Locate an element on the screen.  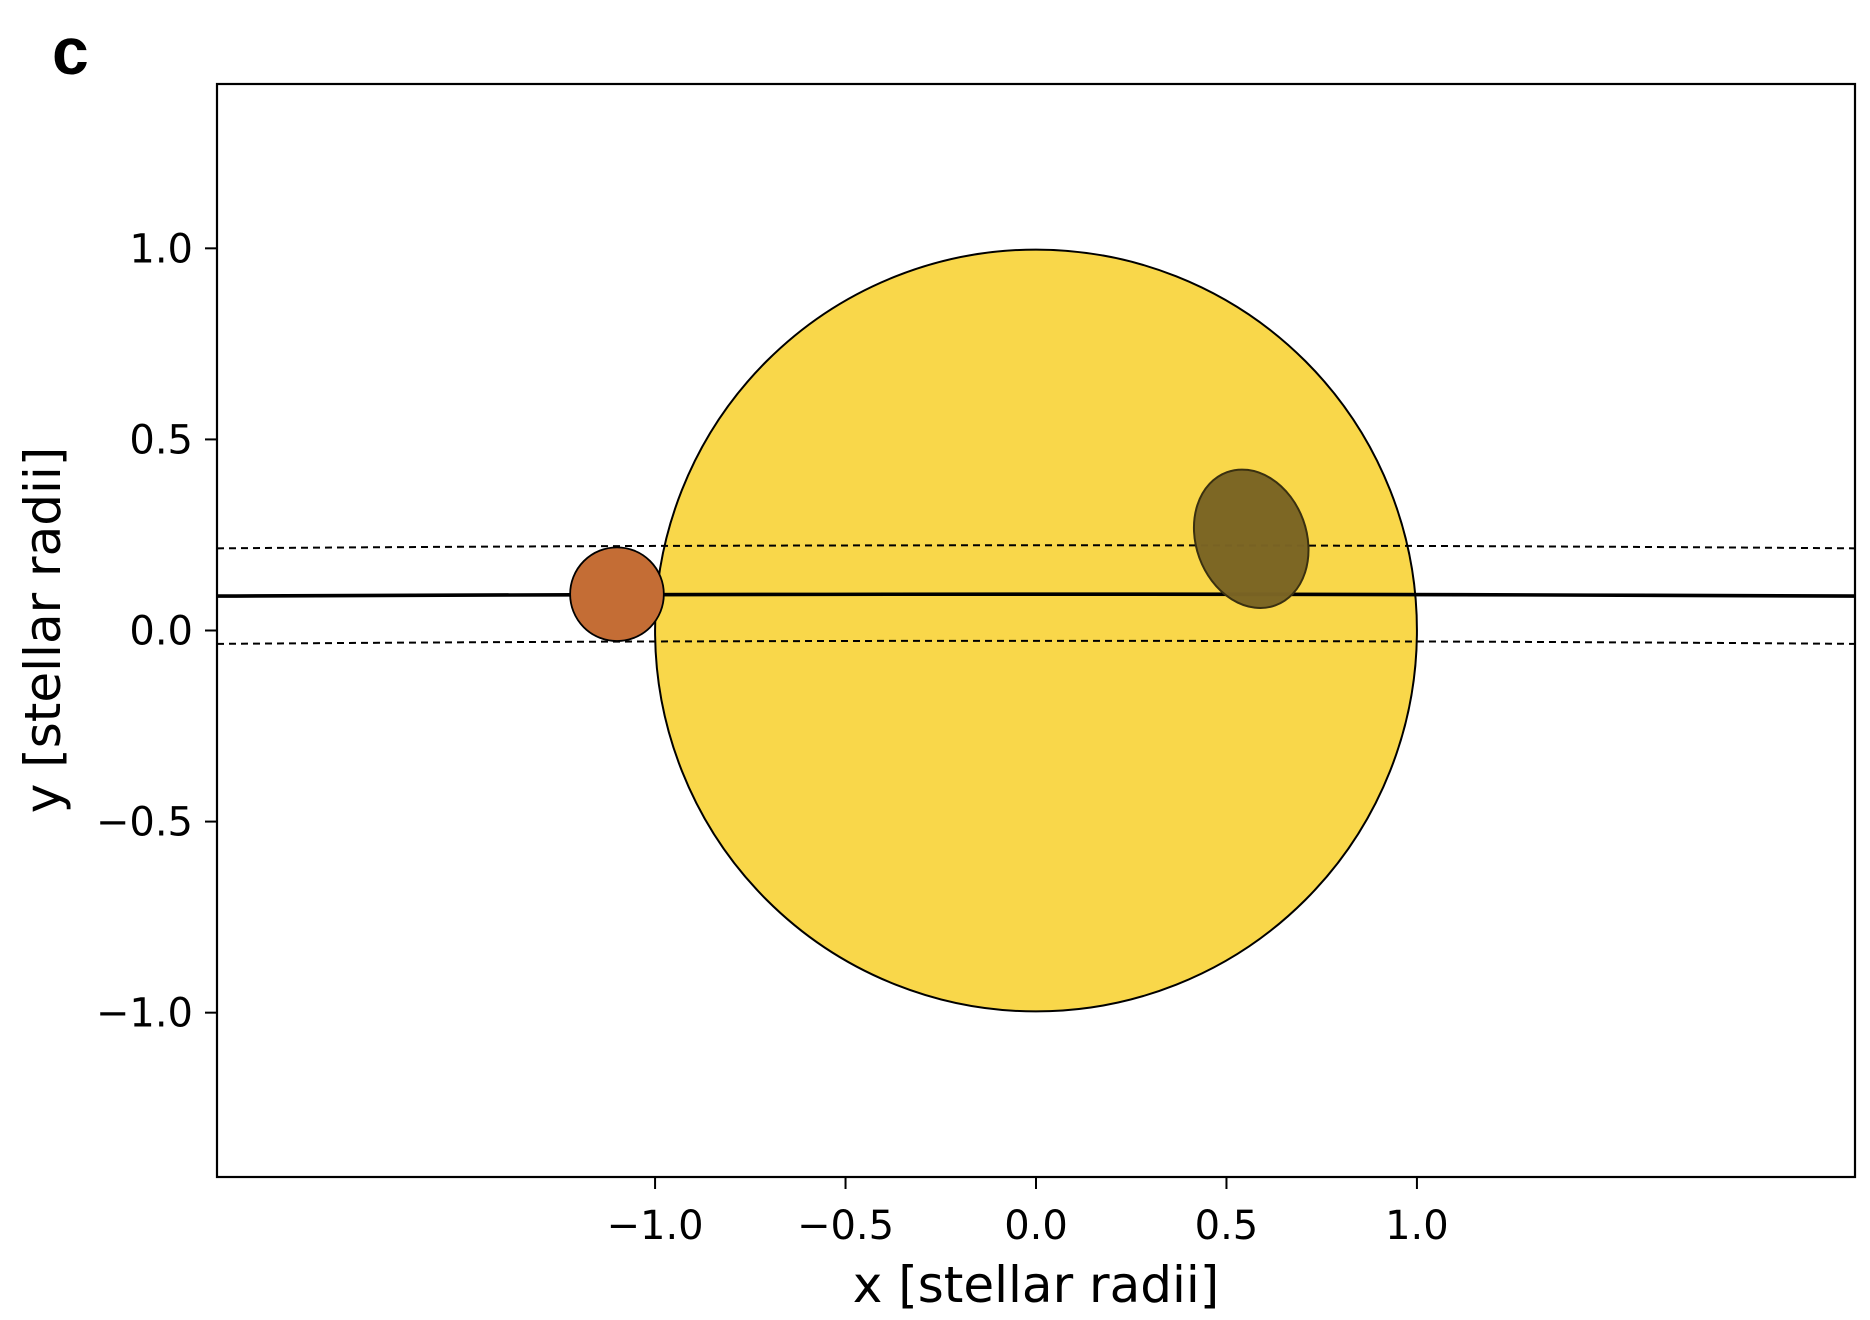
x-tick-label: 0.0 is located at coordinates (1036, 1226).